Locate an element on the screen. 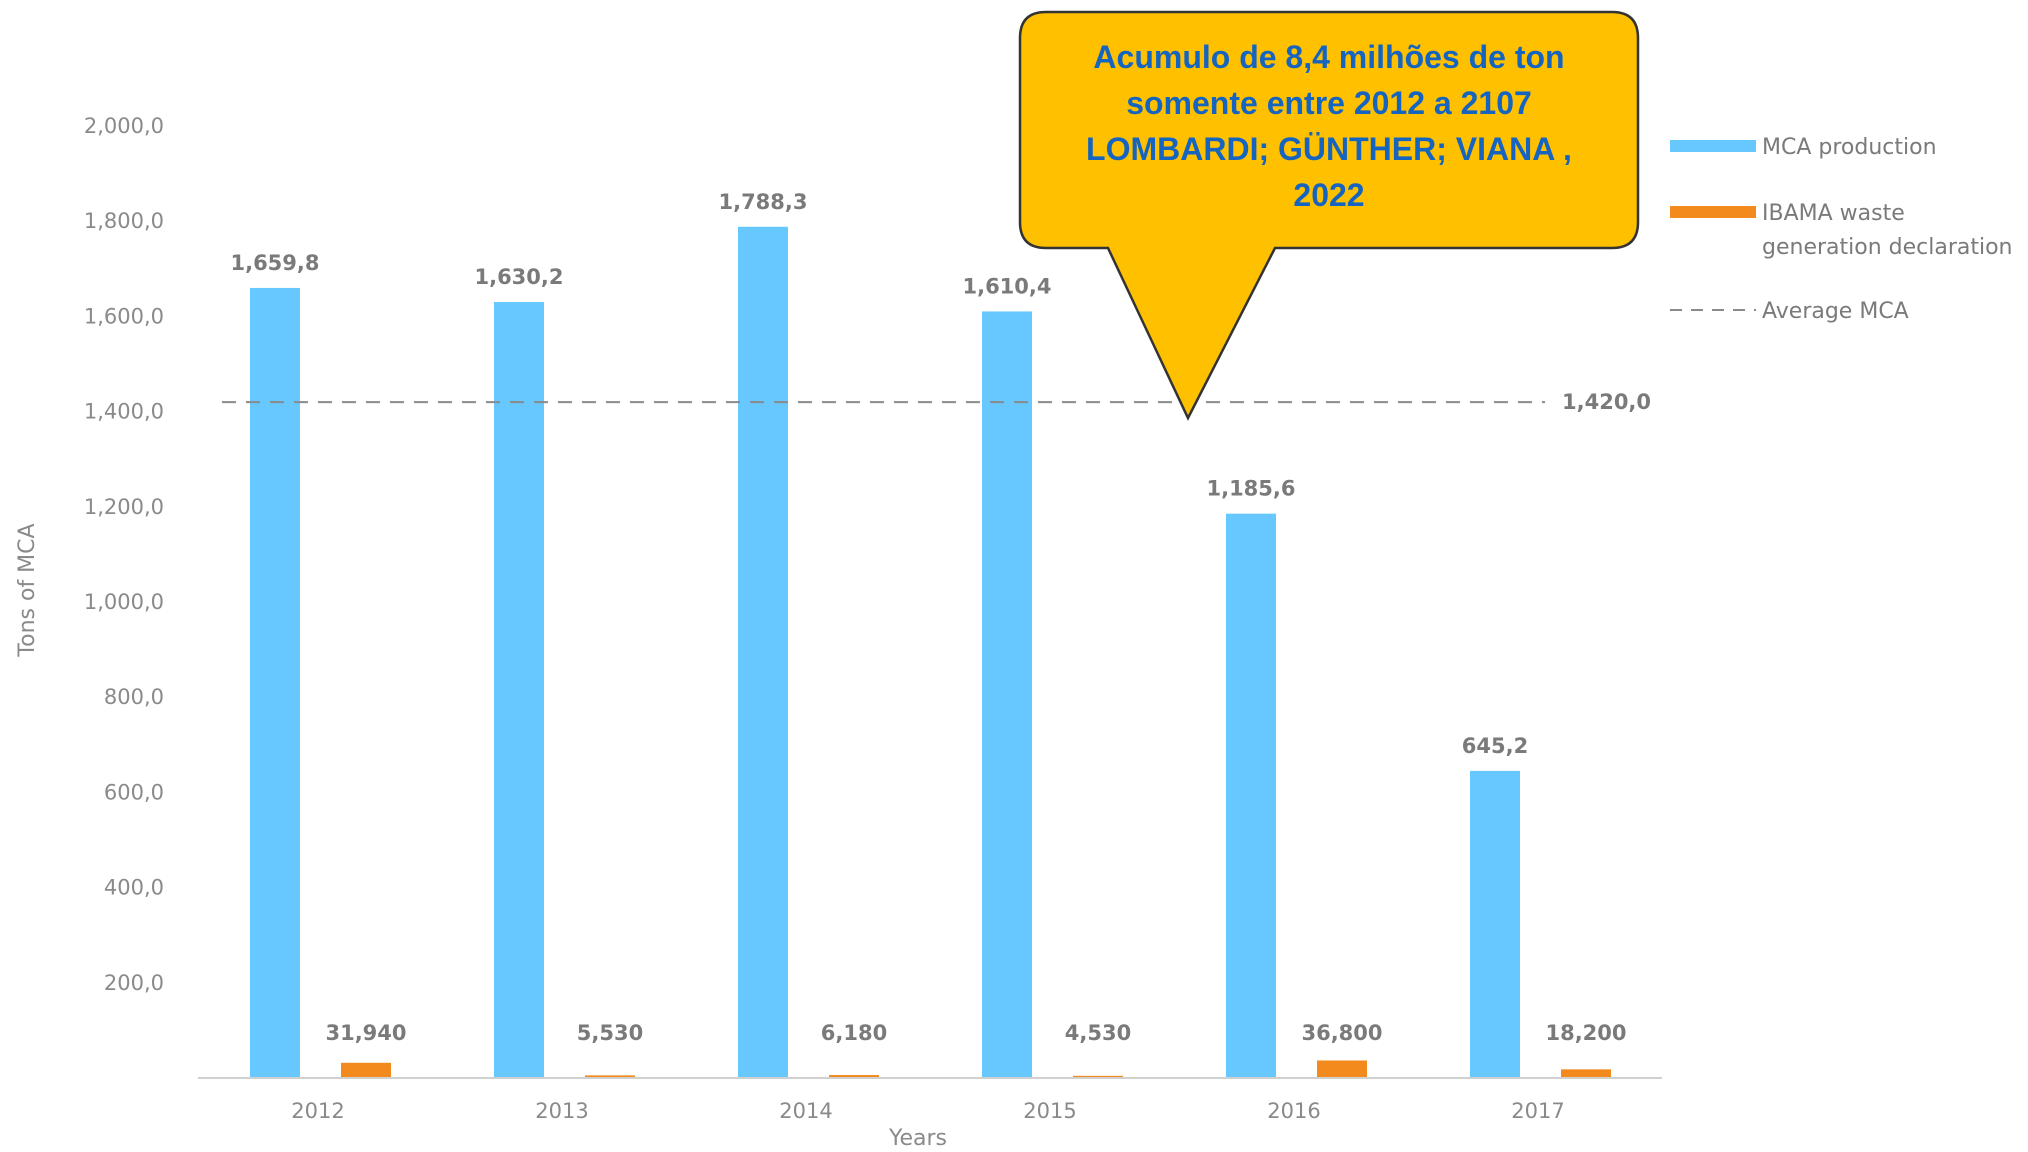 This screenshot has height=1152, width=2028. y-tick-label: 1,800,0 is located at coordinates (124, 221).